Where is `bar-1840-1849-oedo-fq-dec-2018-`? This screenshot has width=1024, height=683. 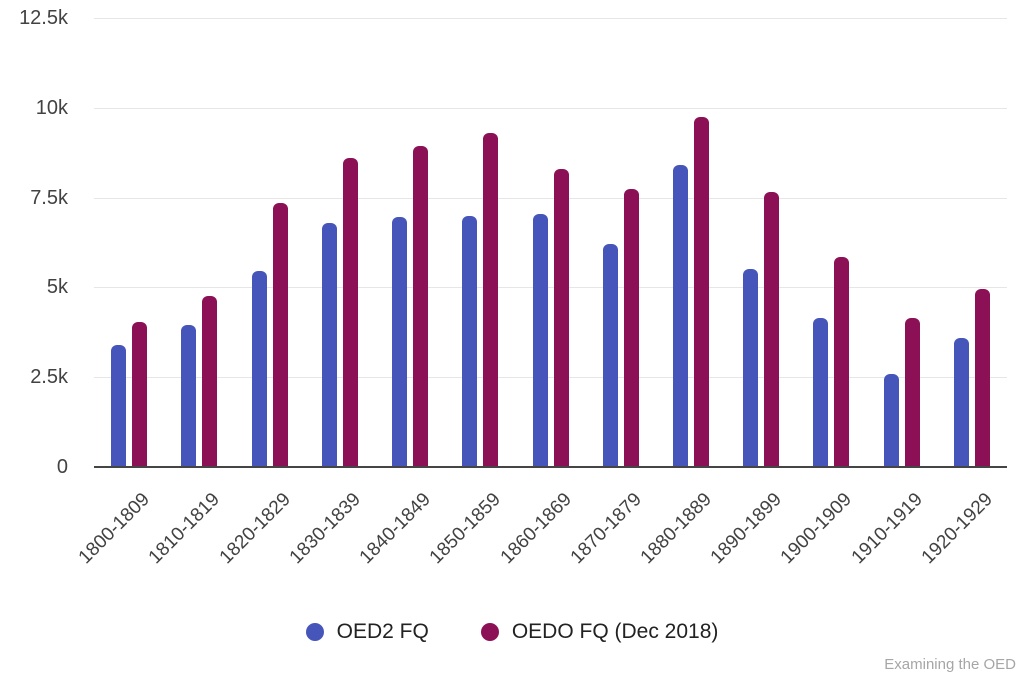 bar-1840-1849-oedo-fq-dec-2018- is located at coordinates (421, 306).